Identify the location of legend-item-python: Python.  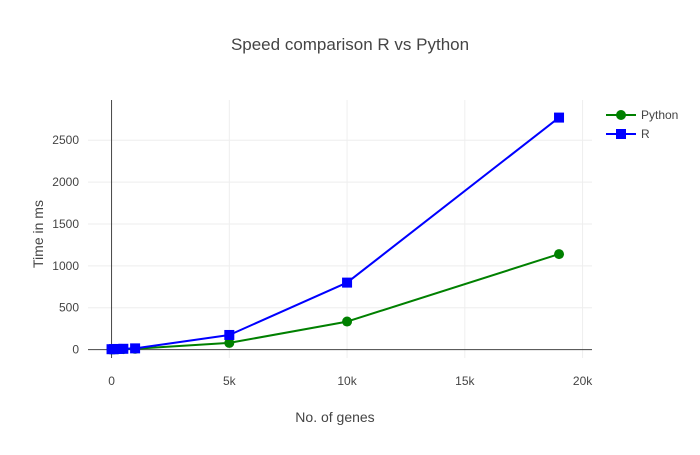
(642, 115).